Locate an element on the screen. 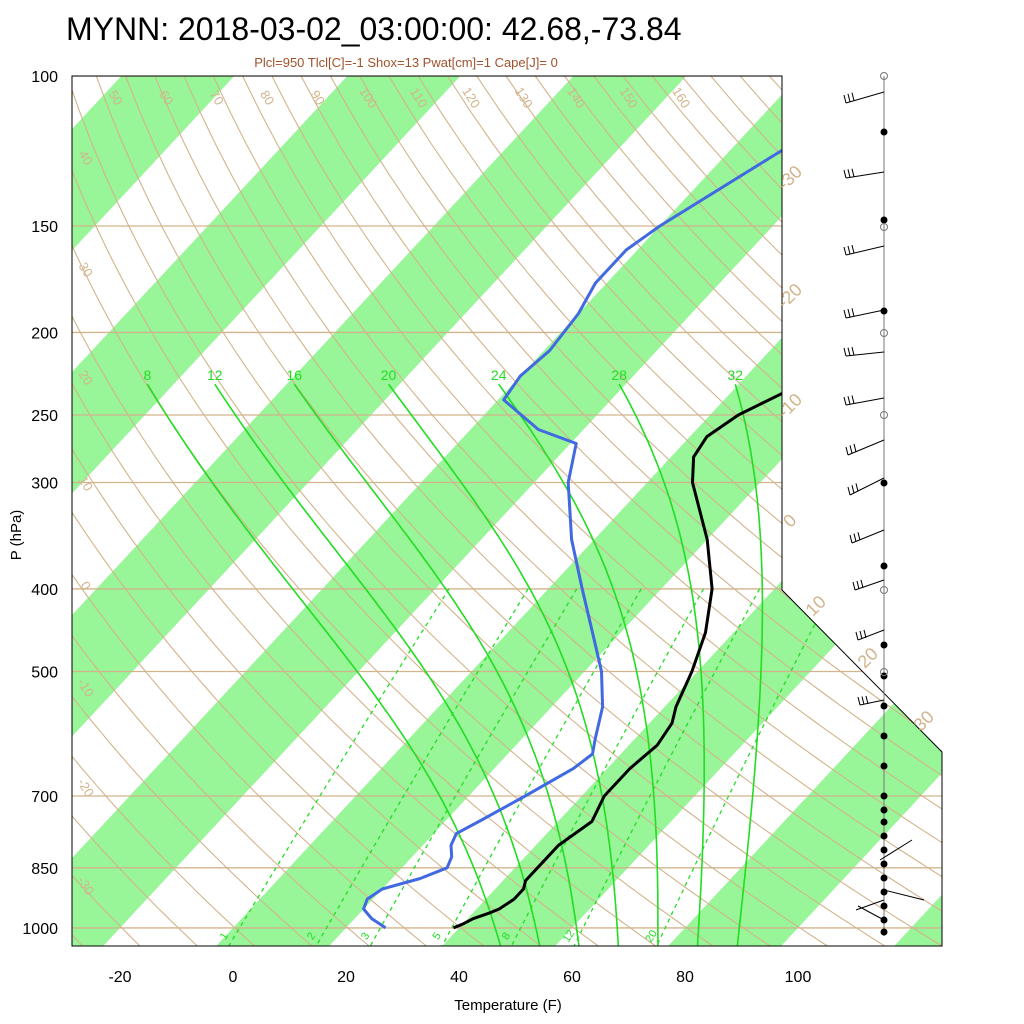 The width and height of the screenshot is (1024, 1024). moist-adiabat-label: 28 is located at coordinates (619, 375).